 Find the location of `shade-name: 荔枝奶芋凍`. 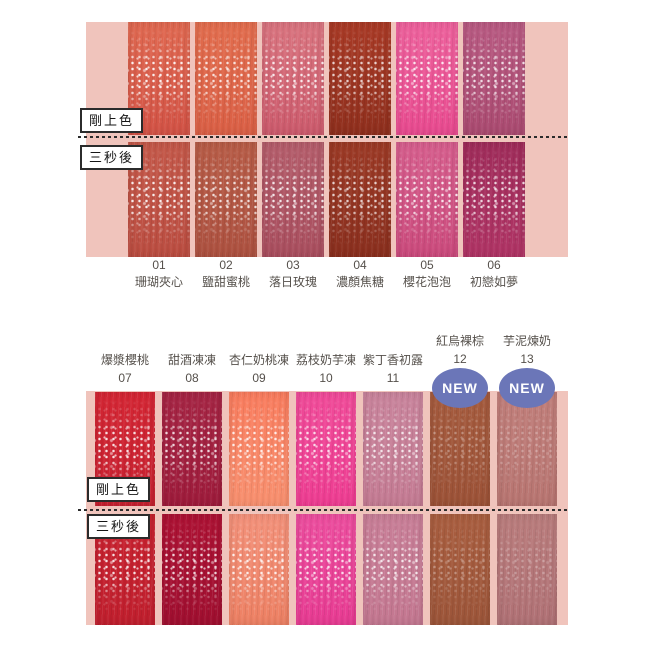

shade-name: 荔枝奶芋凍 is located at coordinates (326, 360).